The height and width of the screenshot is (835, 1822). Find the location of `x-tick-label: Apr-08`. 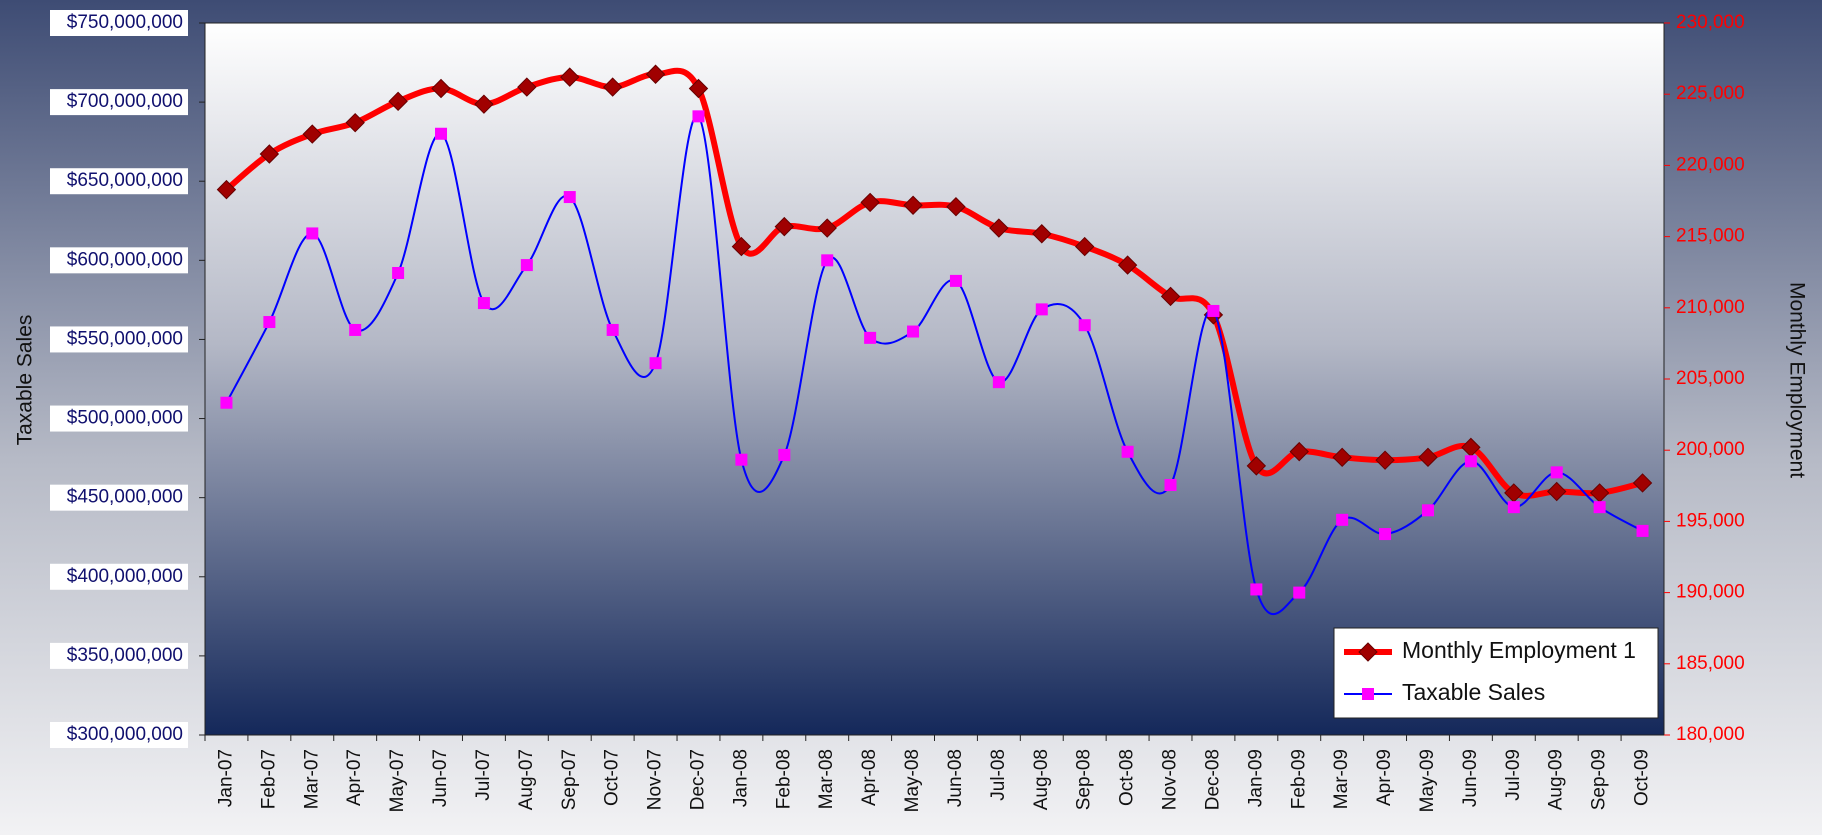

x-tick-label: Apr-08 is located at coordinates (869, 777).